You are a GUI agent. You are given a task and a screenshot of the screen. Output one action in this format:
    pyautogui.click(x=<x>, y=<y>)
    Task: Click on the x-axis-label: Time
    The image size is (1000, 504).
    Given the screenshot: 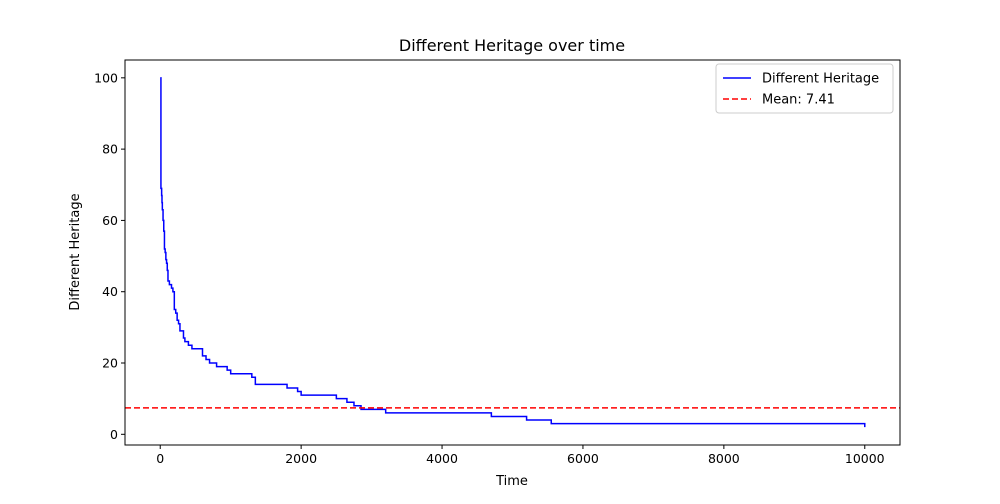 What is the action you would take?
    pyautogui.click(x=511, y=481)
    